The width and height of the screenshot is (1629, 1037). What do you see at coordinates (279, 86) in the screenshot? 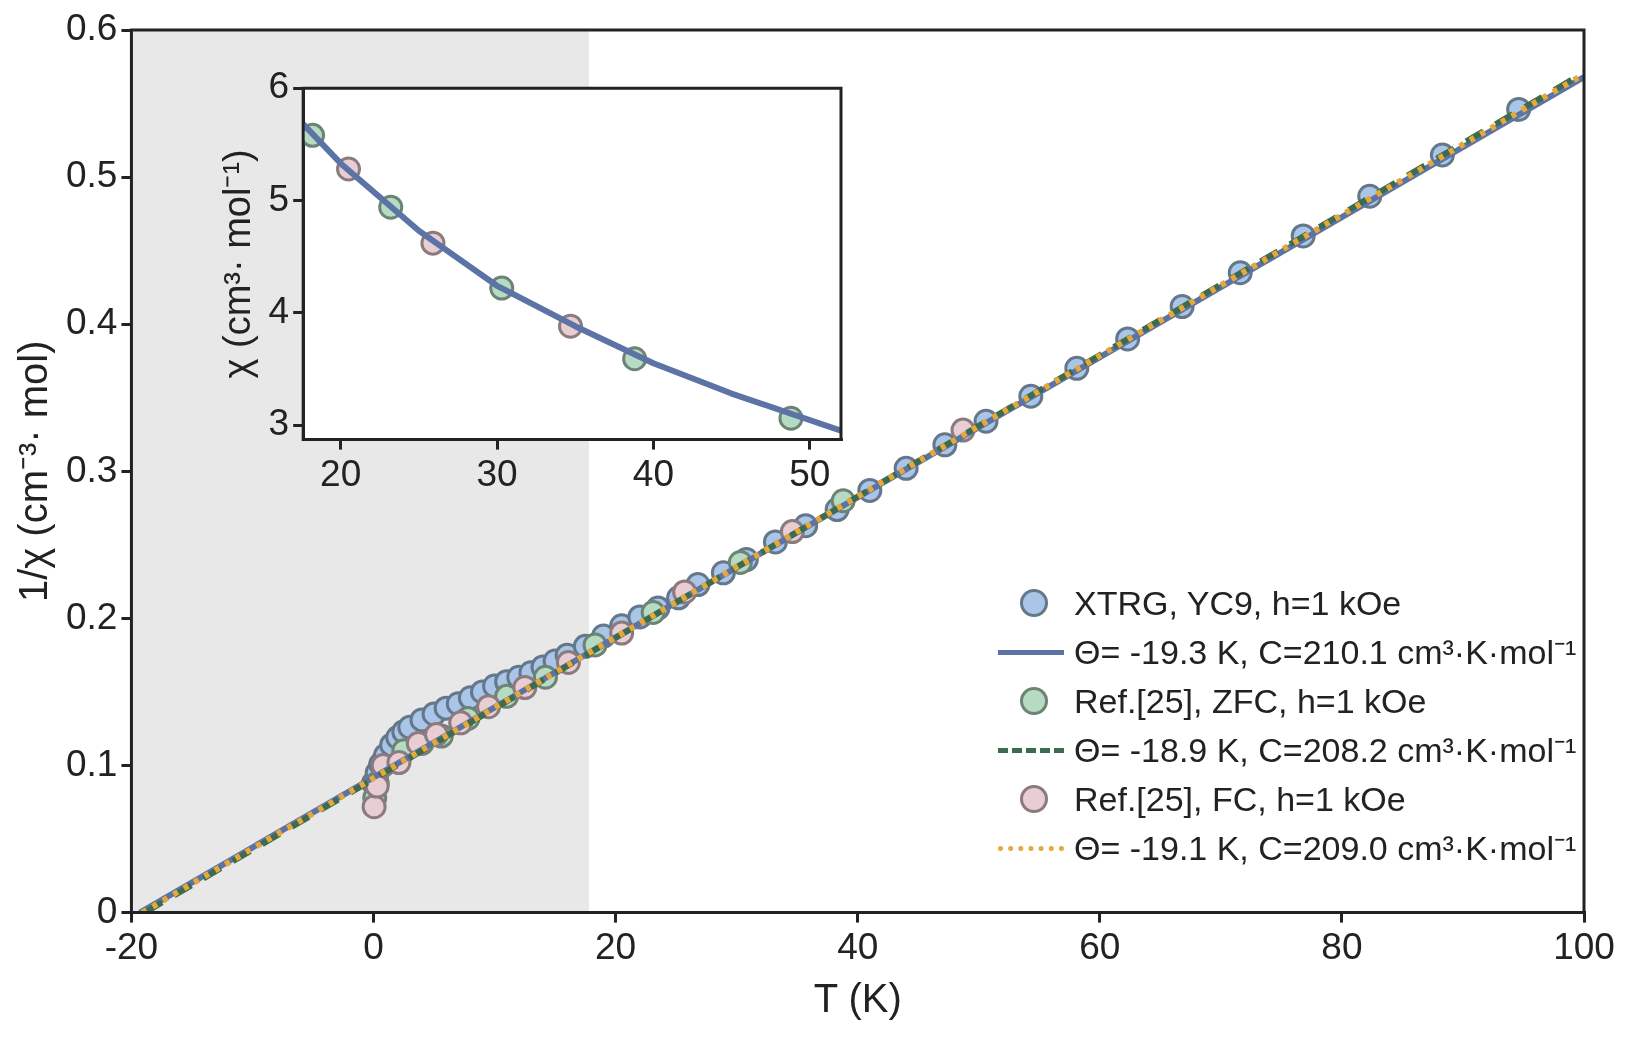
I see `y-tick-label: 6` at bounding box center [279, 86].